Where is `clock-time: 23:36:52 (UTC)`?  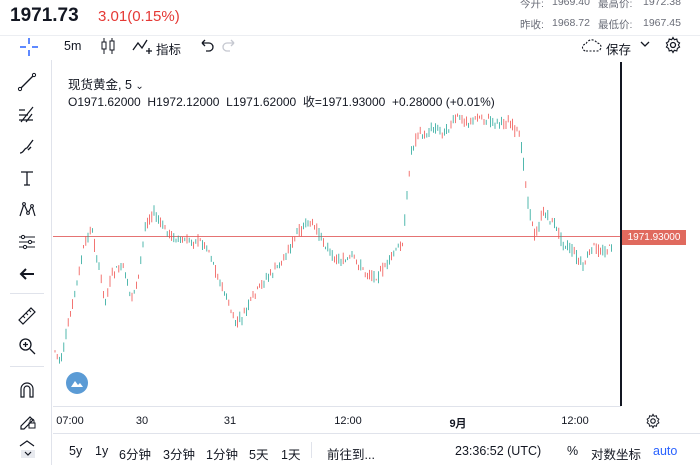 clock-time: 23:36:52 (UTC) is located at coordinates (498, 451).